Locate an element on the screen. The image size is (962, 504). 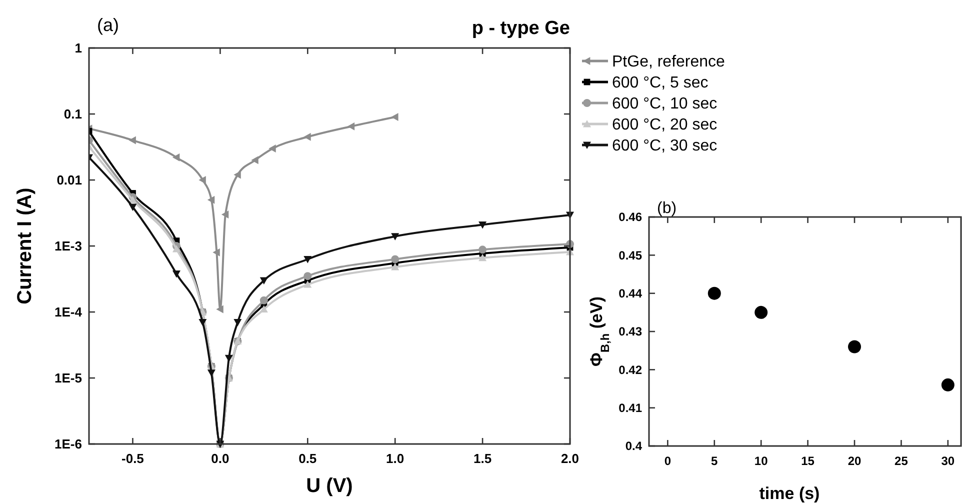
y-tick-label: 1E-3 is located at coordinates (68, 246).